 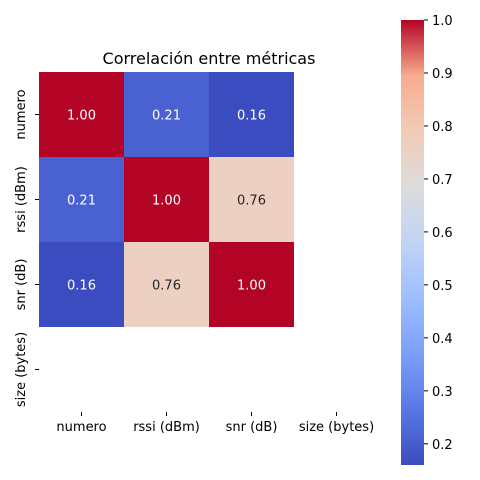 What do you see at coordinates (442, 339) in the screenshot?
I see `colorbar-tick-label: 0.4` at bounding box center [442, 339].